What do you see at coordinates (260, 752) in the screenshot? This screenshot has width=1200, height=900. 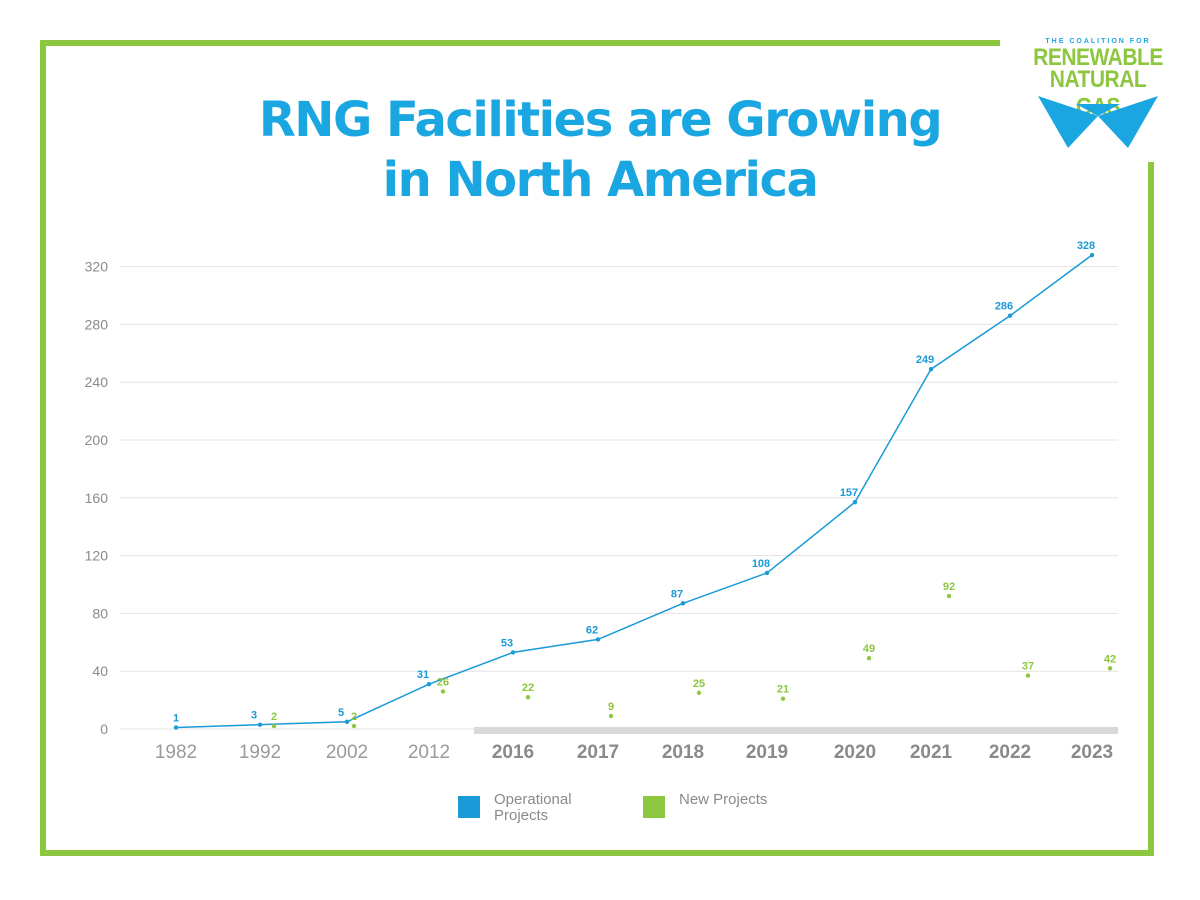 I see `x-tick-label: 1992` at bounding box center [260, 752].